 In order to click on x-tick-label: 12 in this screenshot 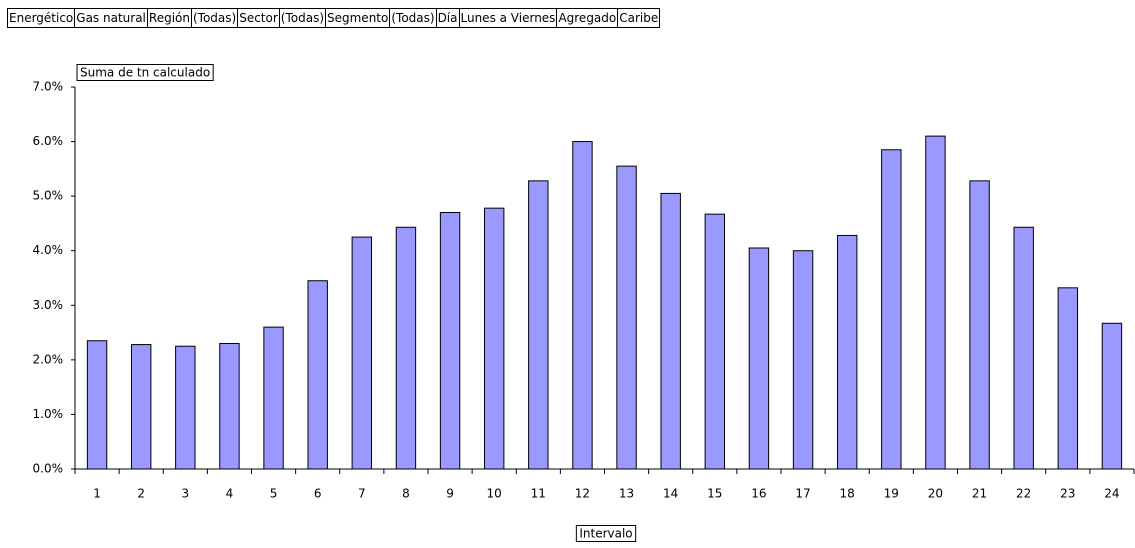, I will do `click(582, 494)`.